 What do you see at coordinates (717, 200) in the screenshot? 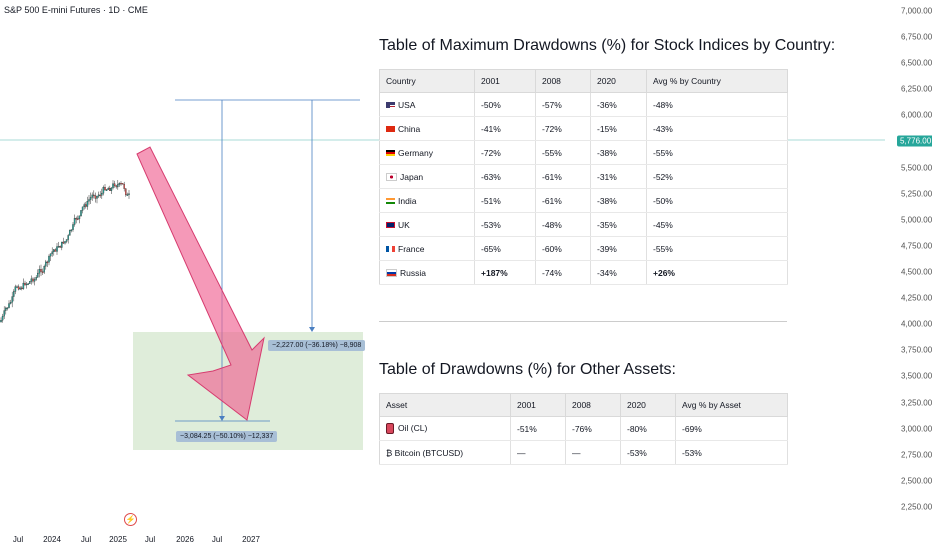
I see `avg-cell: -50%` at bounding box center [717, 200].